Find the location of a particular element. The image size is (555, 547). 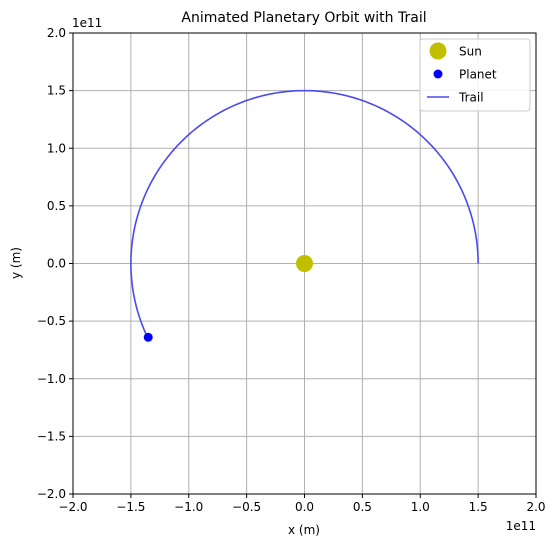

legend: Sun Planet Trail is located at coordinates (475, 75).